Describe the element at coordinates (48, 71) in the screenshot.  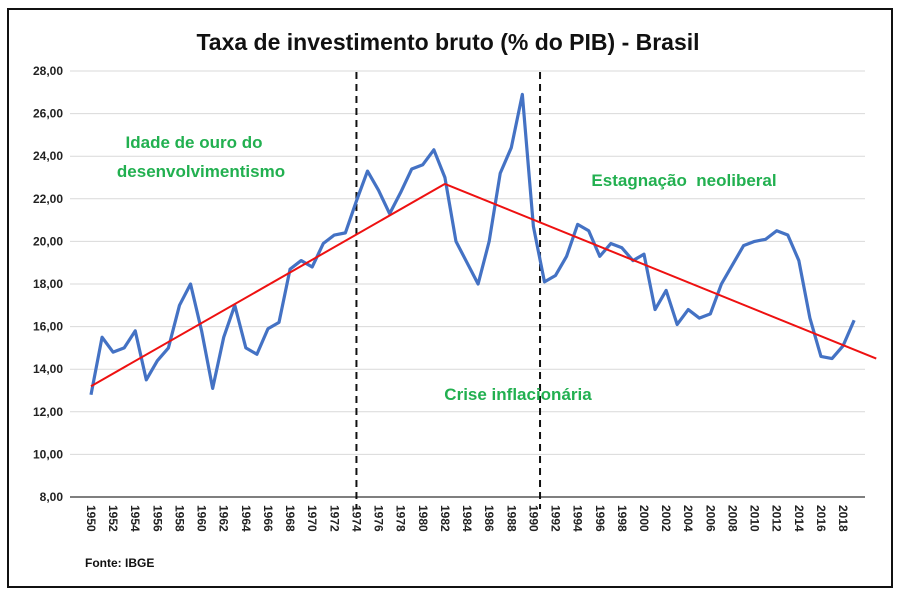
I see `y-tick-label: 28,00` at that location.